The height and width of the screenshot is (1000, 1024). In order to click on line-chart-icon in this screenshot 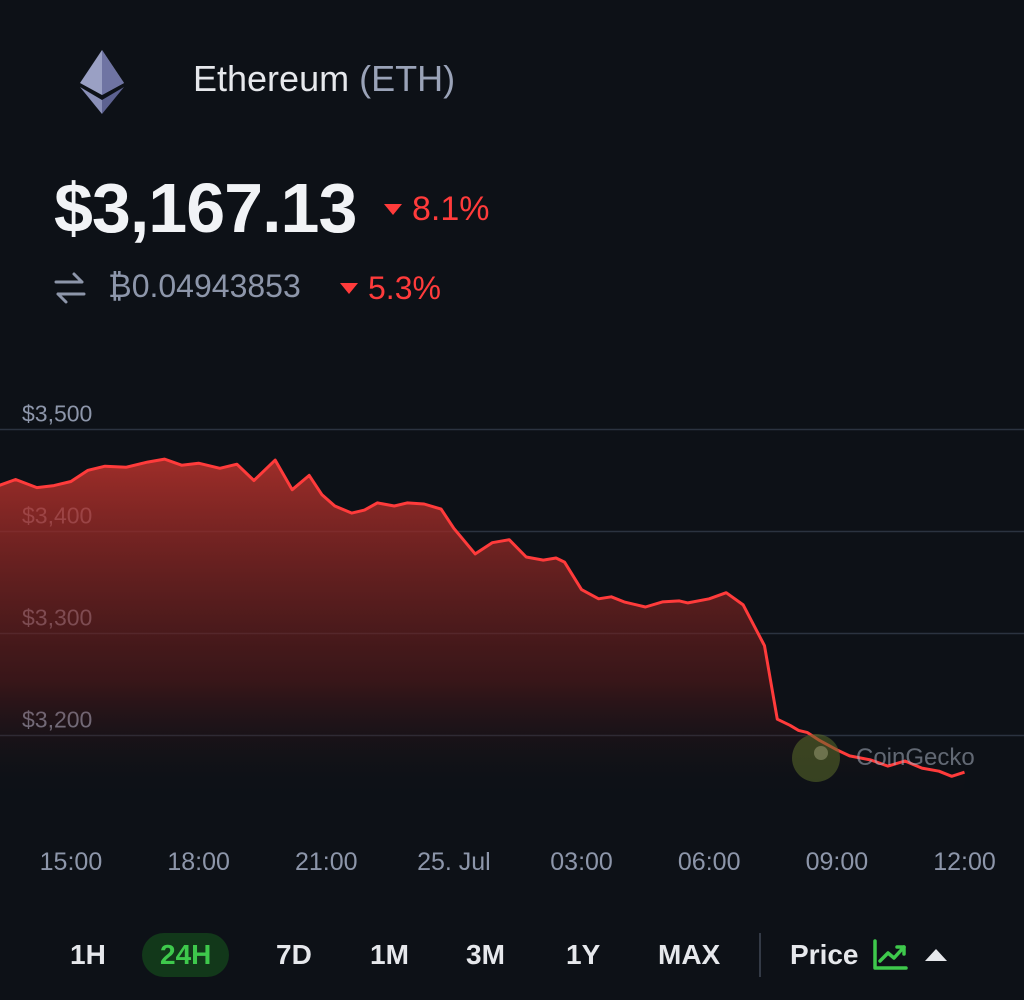, I will do `click(890, 955)`.